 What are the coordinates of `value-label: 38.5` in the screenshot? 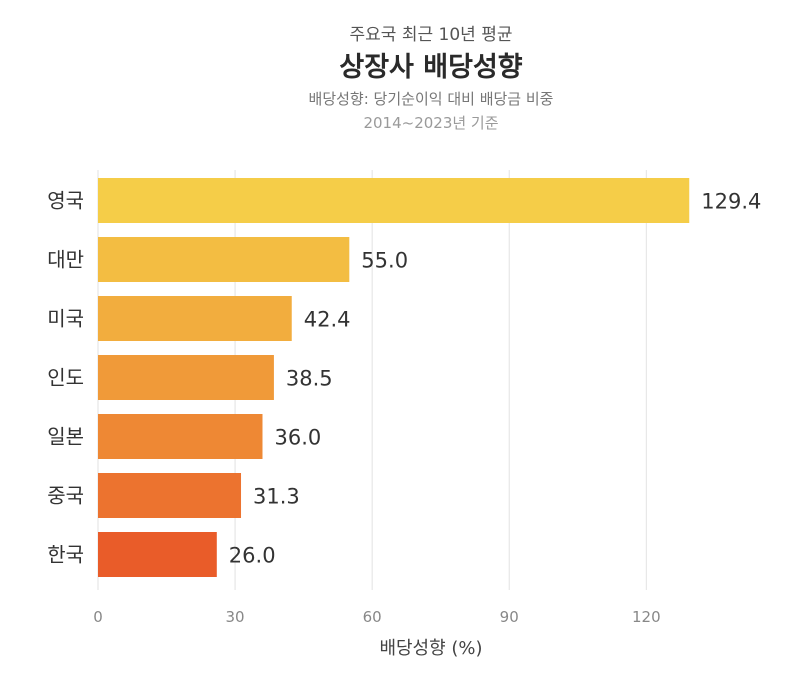 It's located at (309, 379).